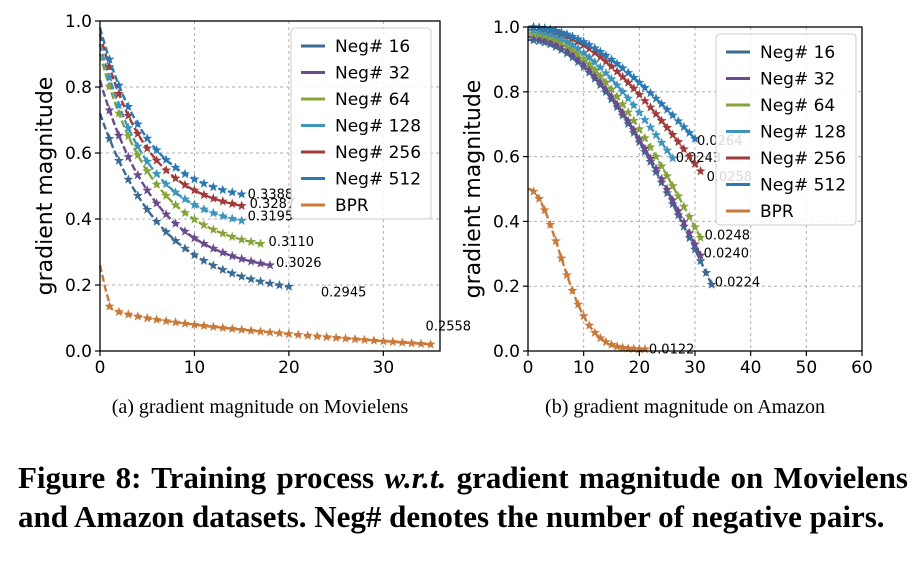  I want to click on x-tick-label: 0, so click(100, 368).